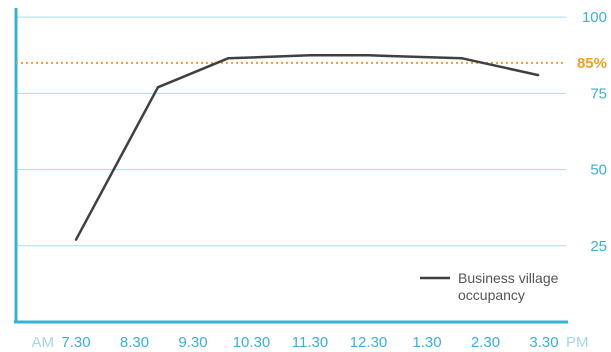 Image resolution: width=611 pixels, height=352 pixels. What do you see at coordinates (252, 342) in the screenshot?
I see `x-tick-label-3: 10.30` at bounding box center [252, 342].